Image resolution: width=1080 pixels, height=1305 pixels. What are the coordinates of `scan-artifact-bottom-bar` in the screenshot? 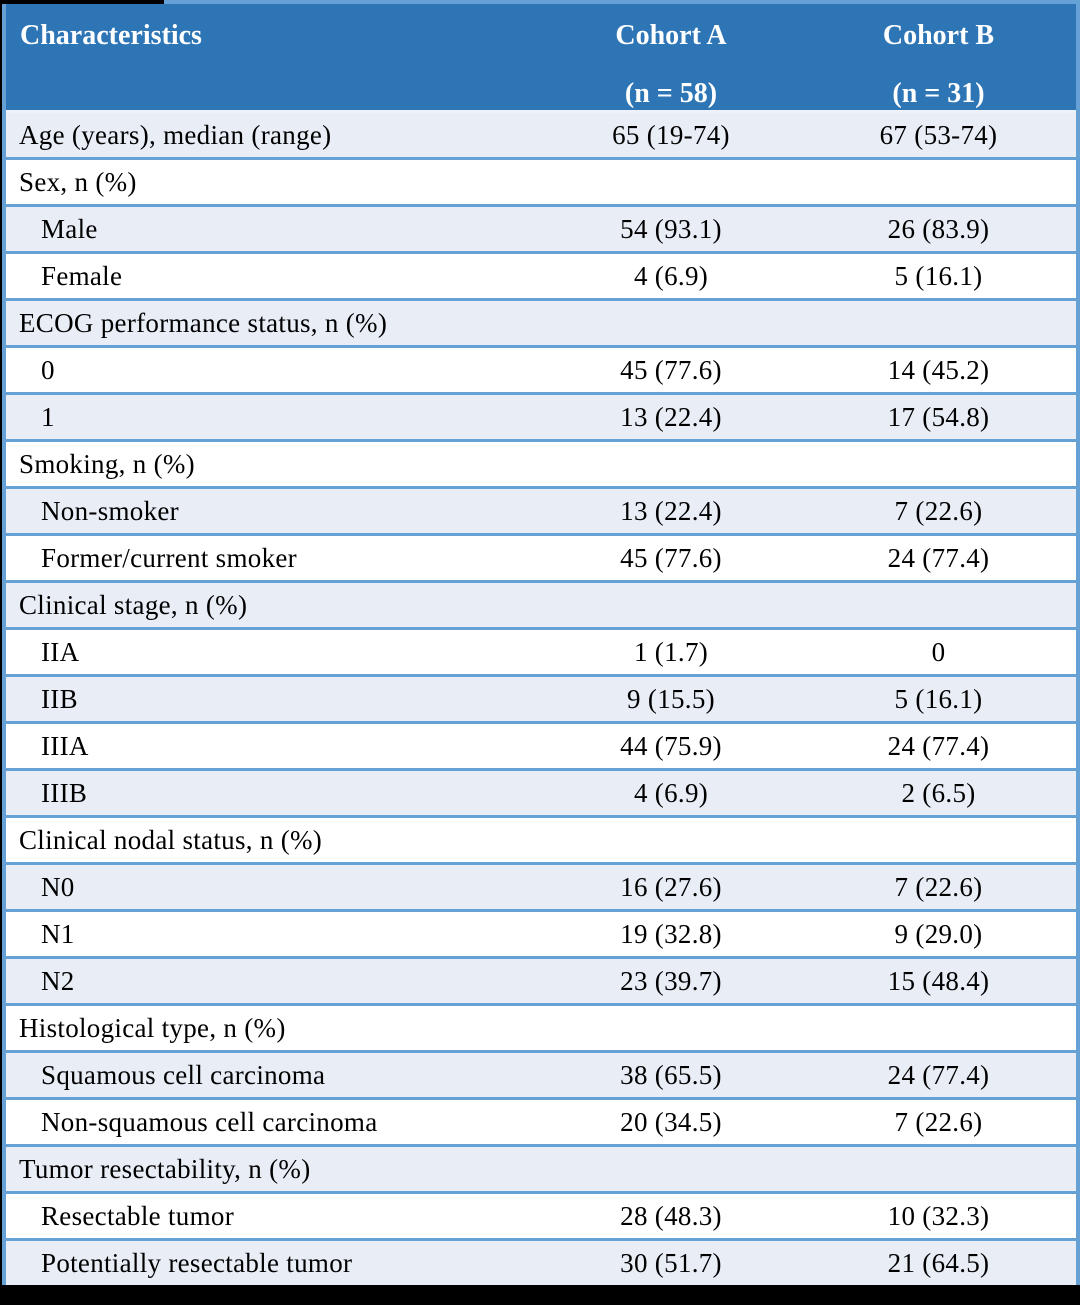 It's located at (540, 1295).